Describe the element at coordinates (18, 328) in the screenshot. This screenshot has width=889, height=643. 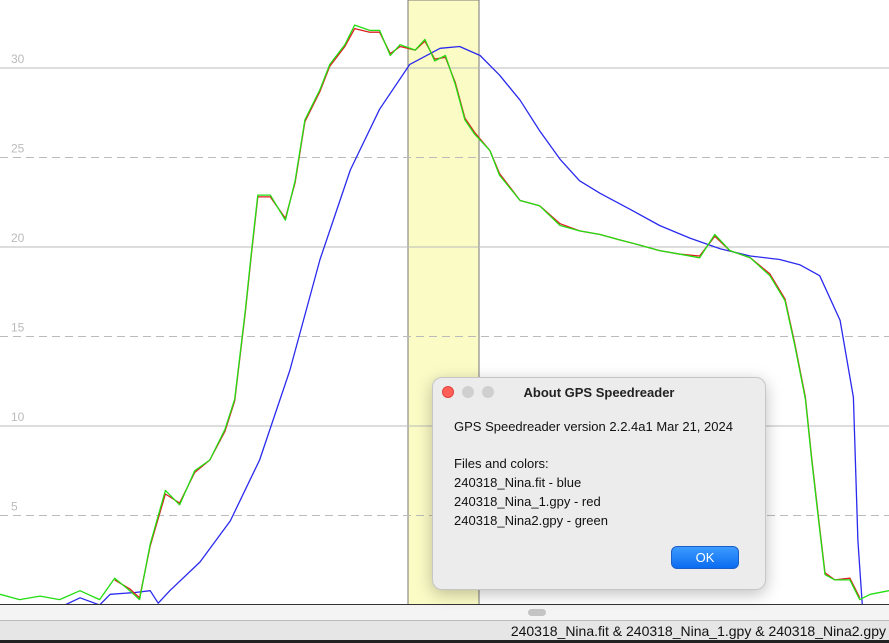
I see `y-tick-label: 15` at that location.